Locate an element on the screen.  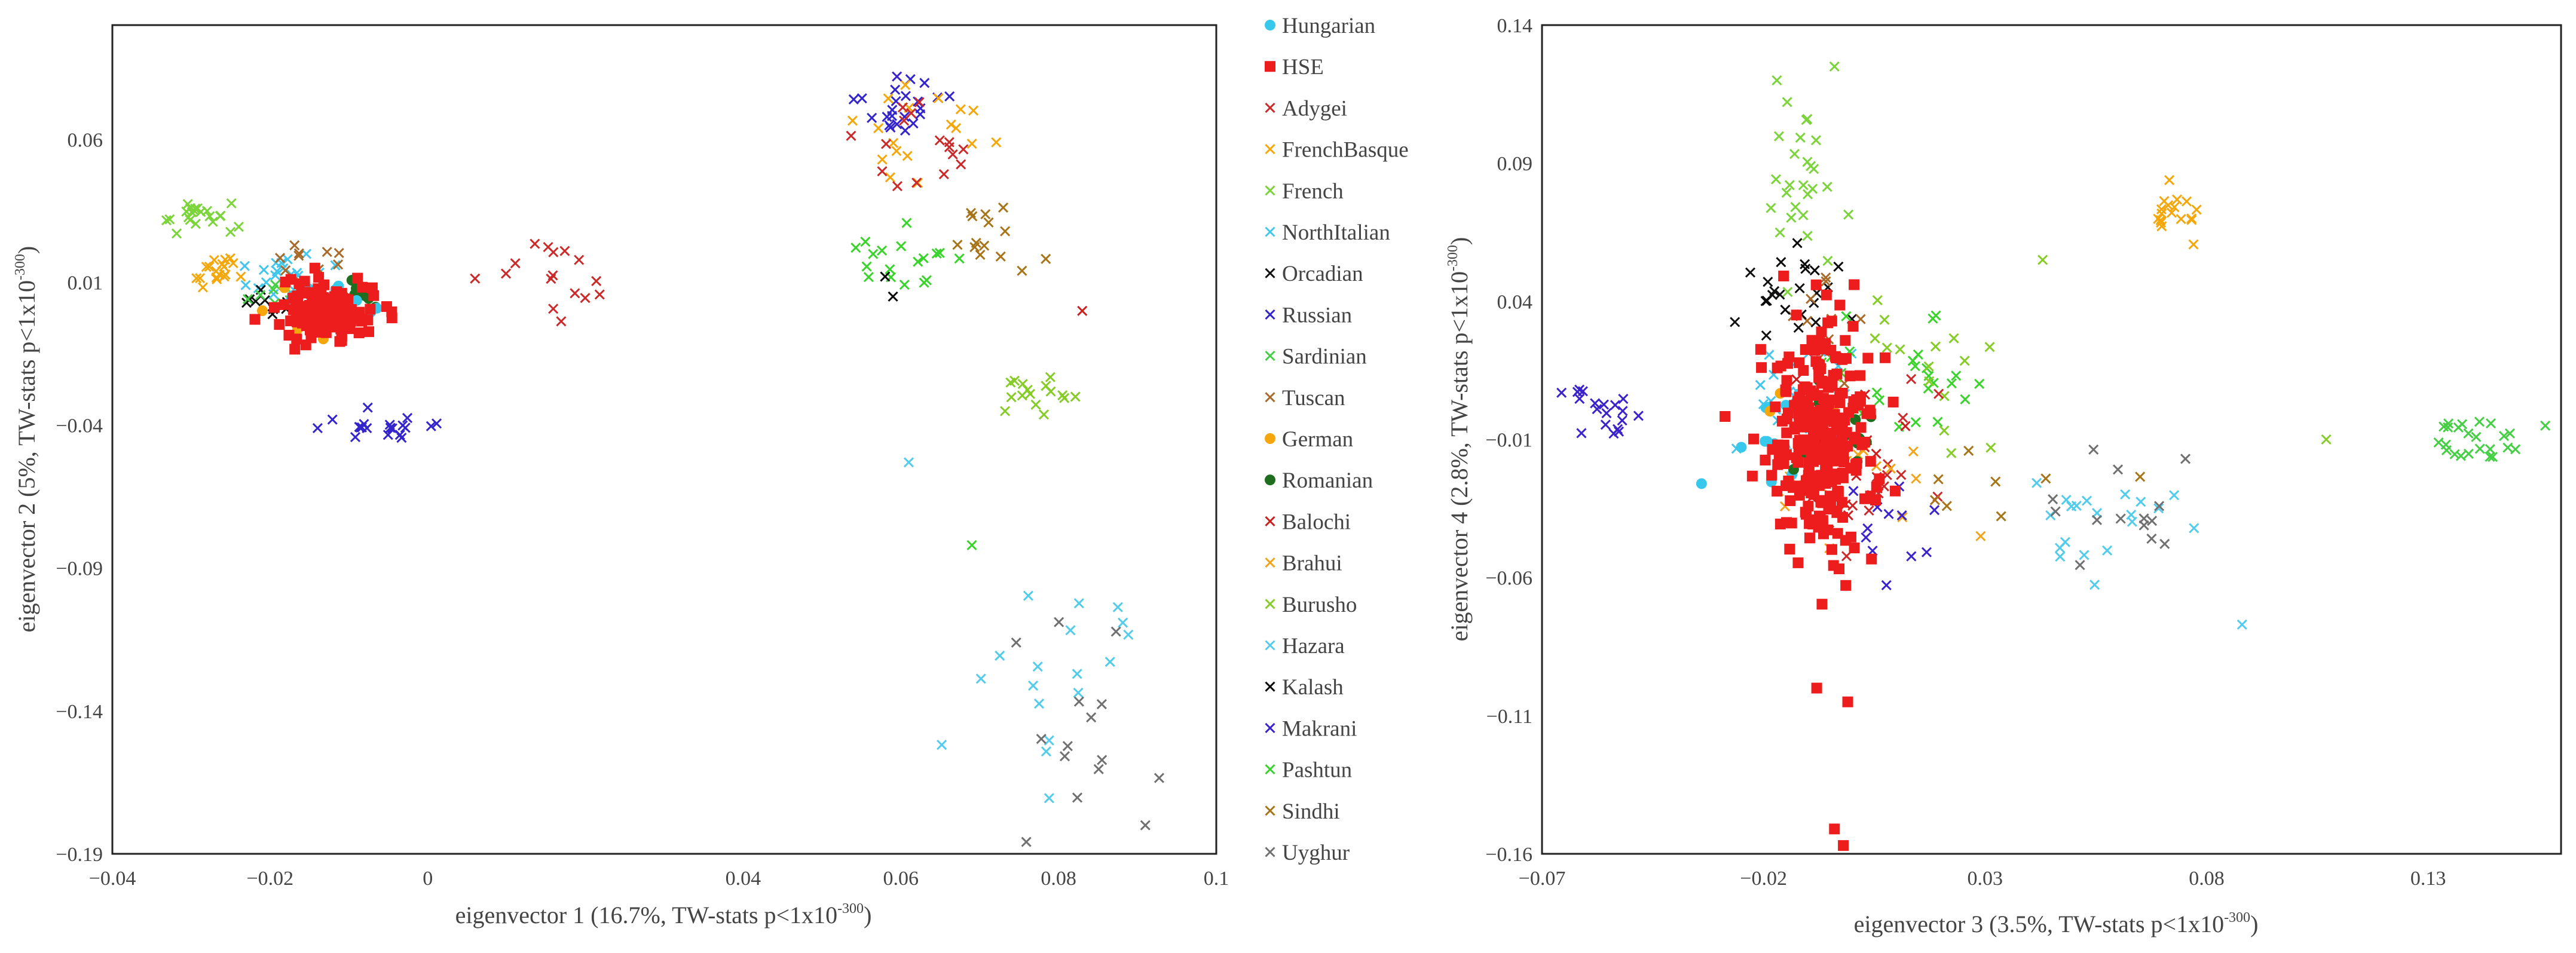
legend-marker-kalash is located at coordinates (1270, 687).